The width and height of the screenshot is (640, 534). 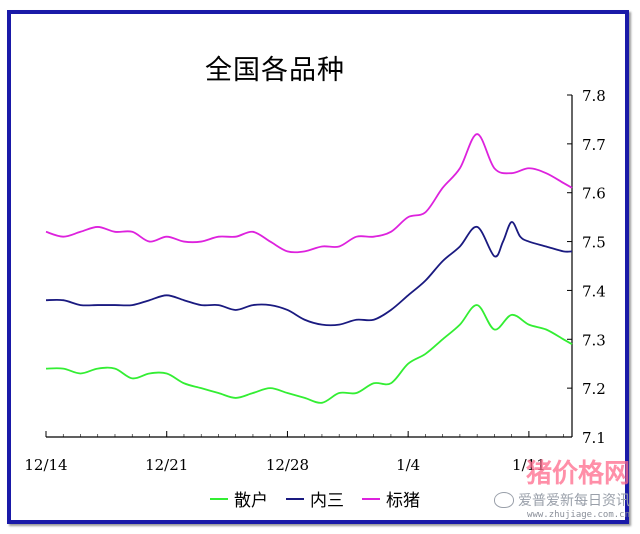 What do you see at coordinates (594, 438) in the screenshot?
I see `y-tick-label: 7.1` at bounding box center [594, 438].